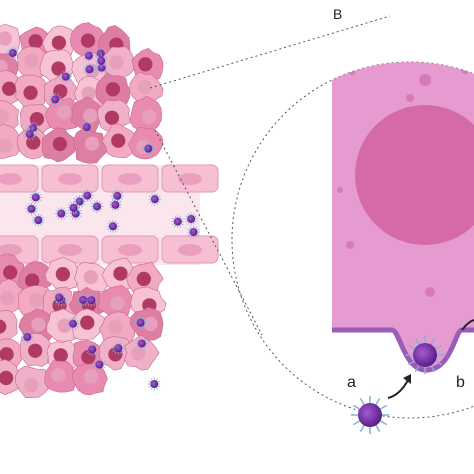 The width and height of the screenshot is (474, 474). I want to click on arrow, so click(398, 389).